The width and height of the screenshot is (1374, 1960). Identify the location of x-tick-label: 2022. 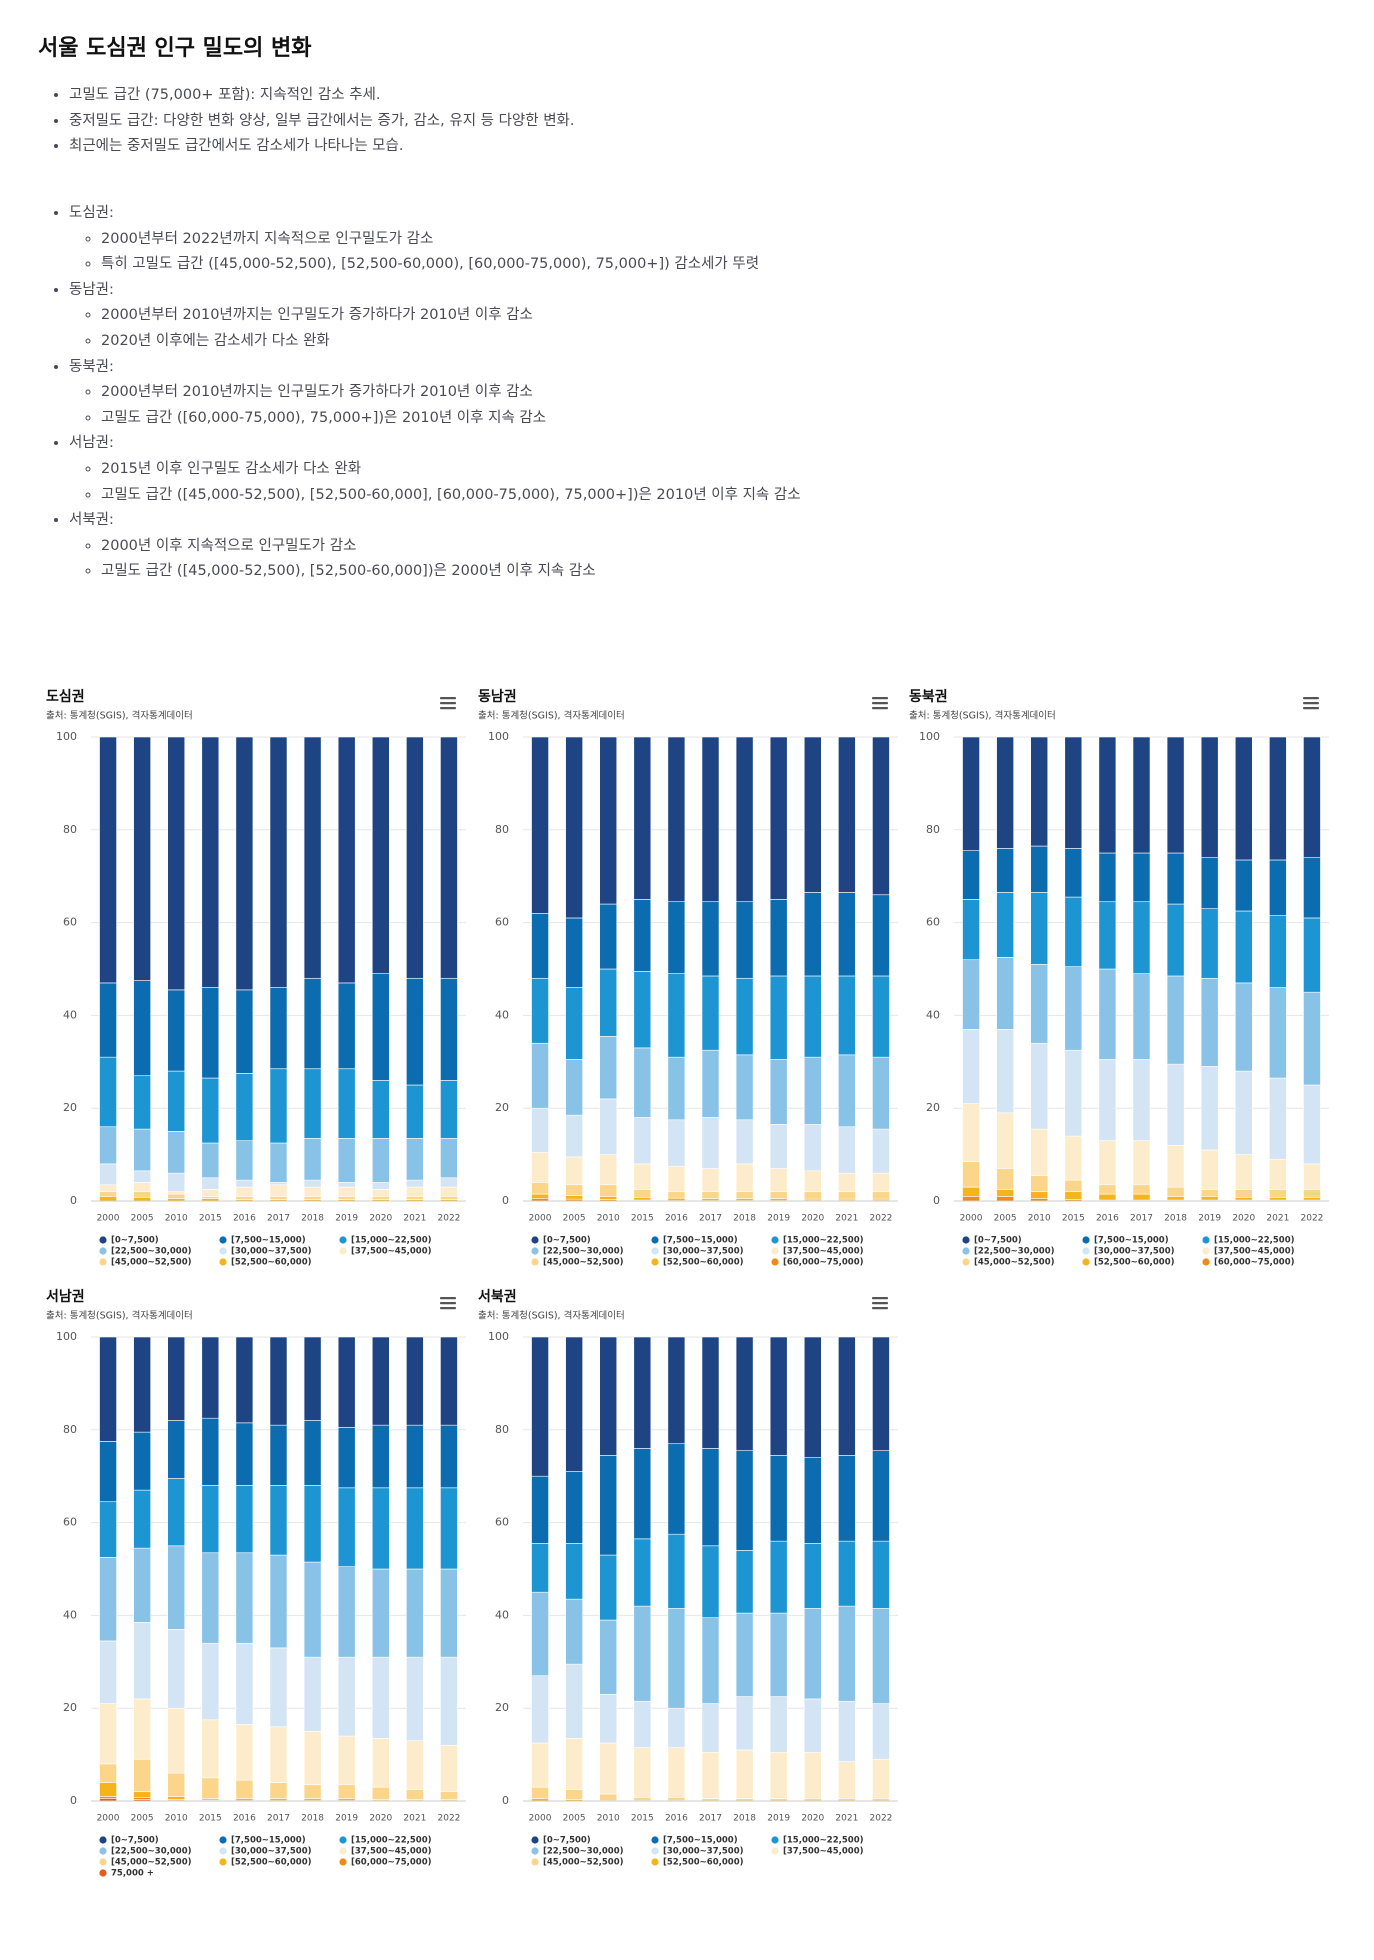
(881, 1219).